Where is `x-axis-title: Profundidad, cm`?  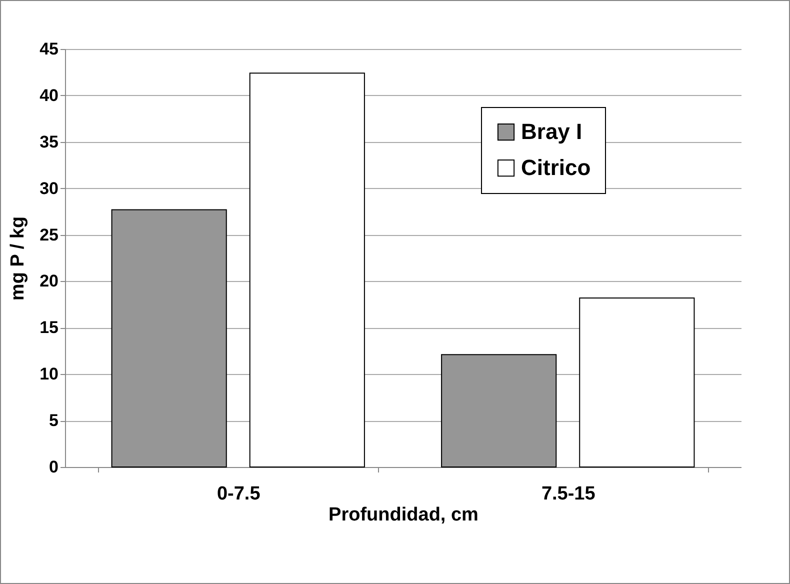
x-axis-title: Profundidad, cm is located at coordinates (403, 515).